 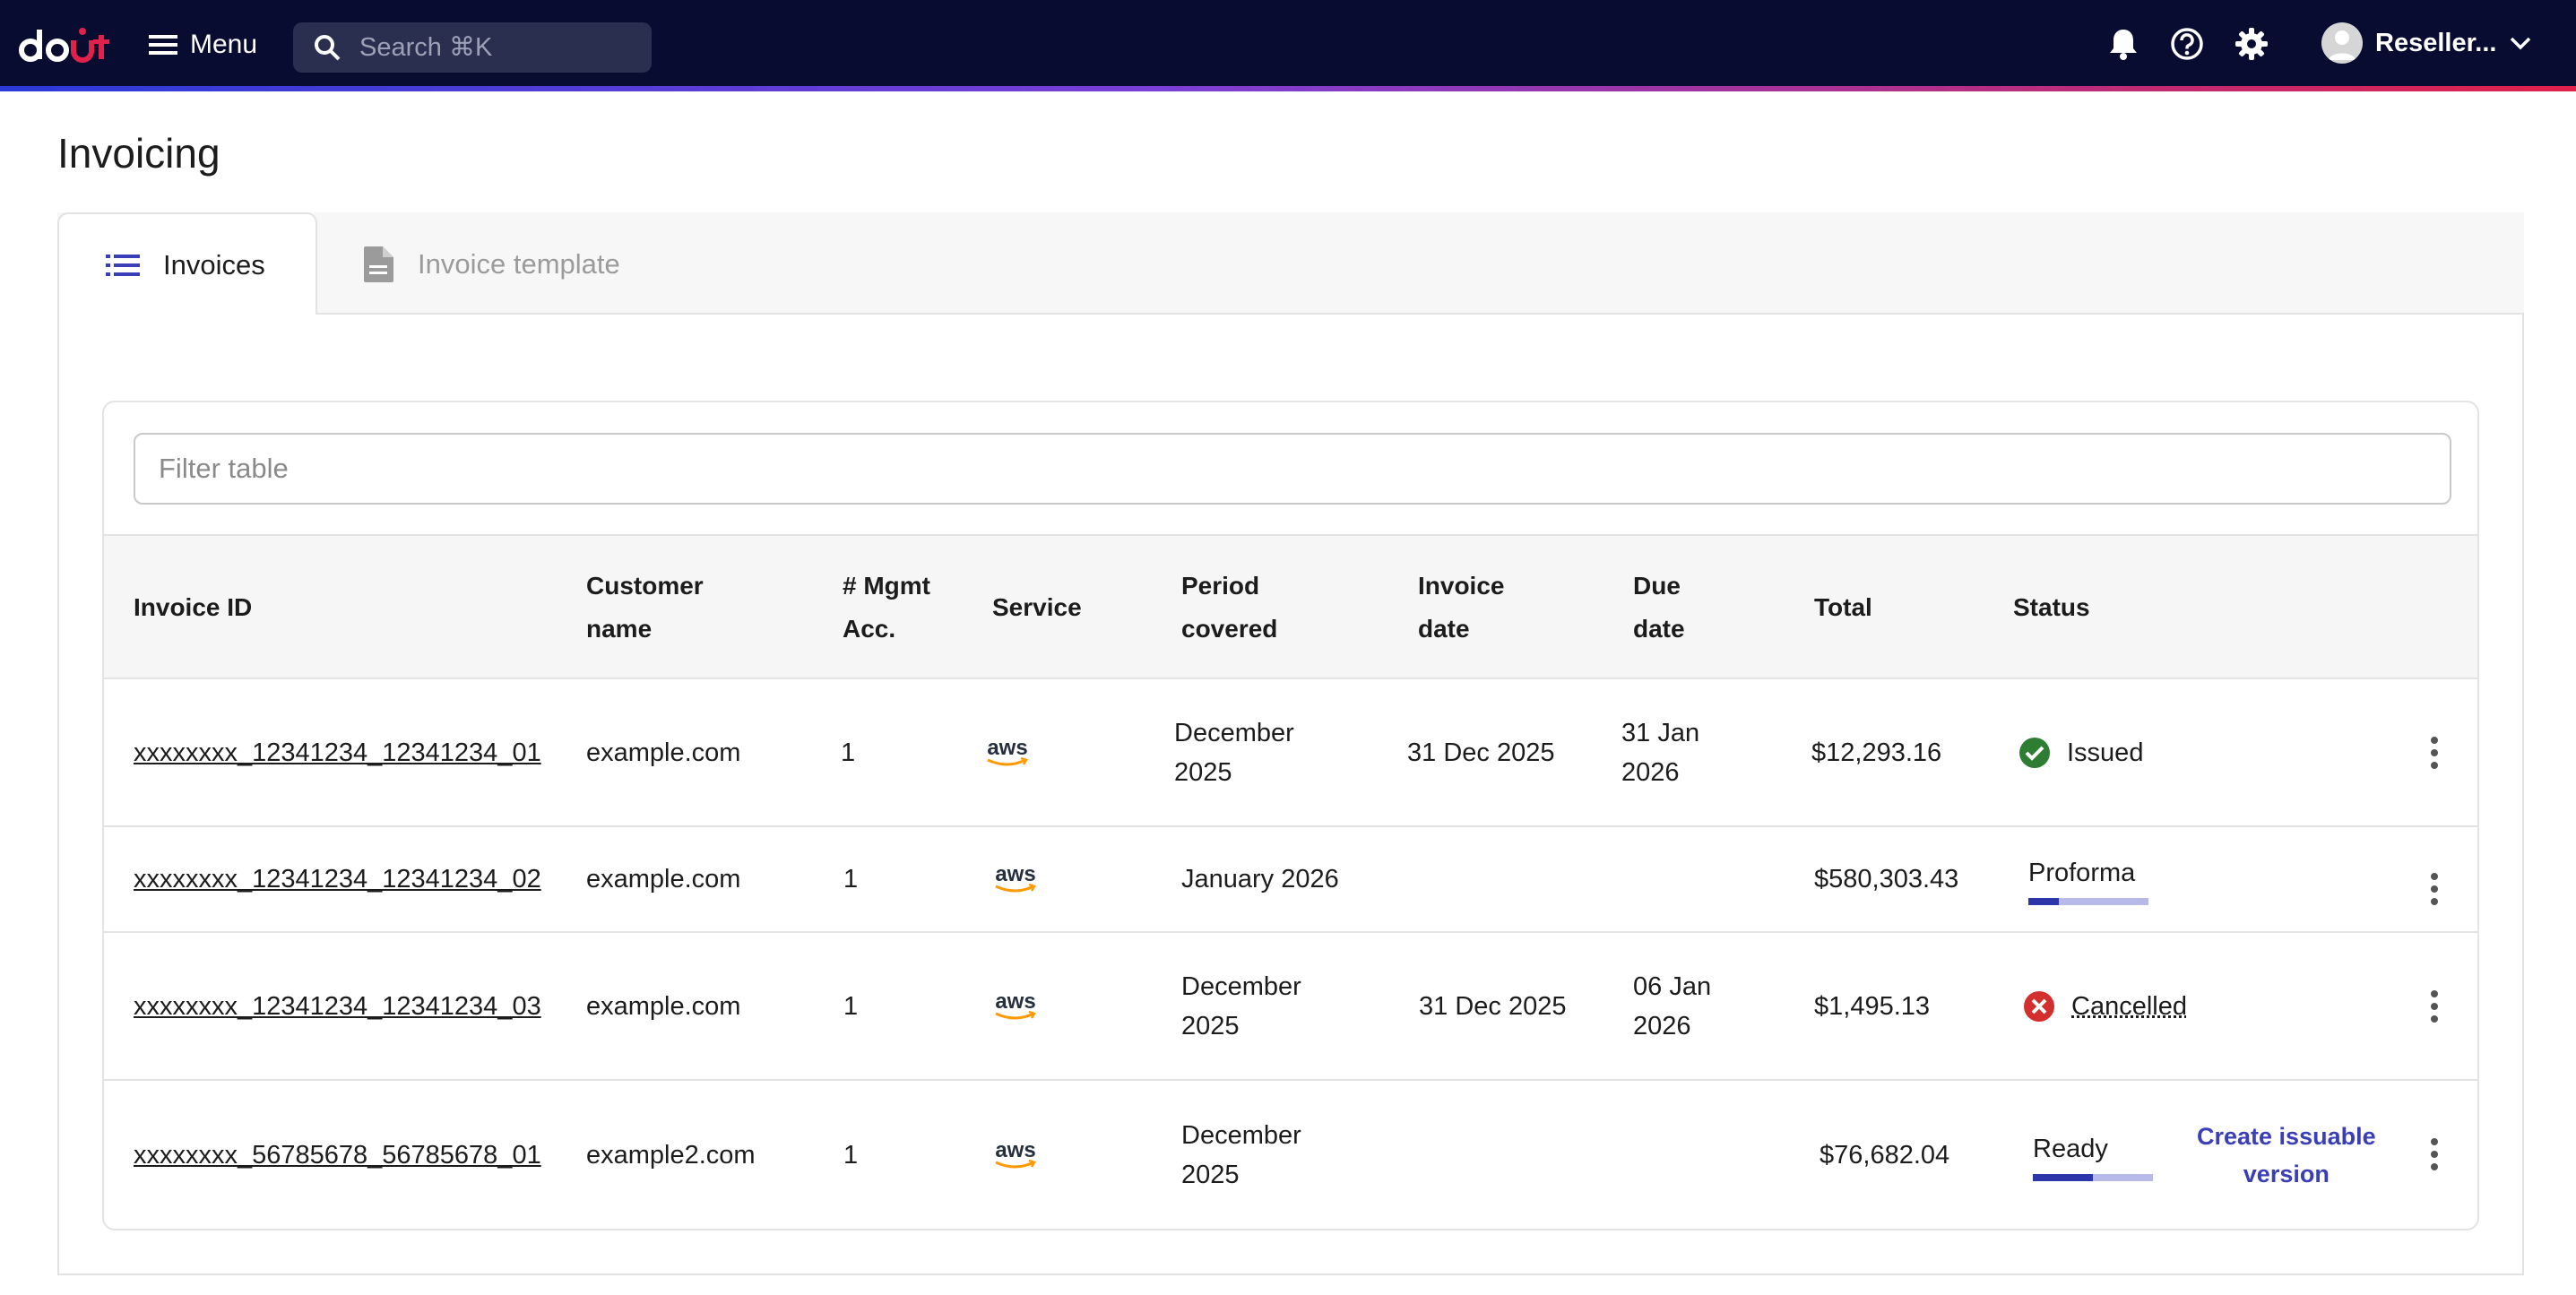 I want to click on search-input, so click(x=502, y=47).